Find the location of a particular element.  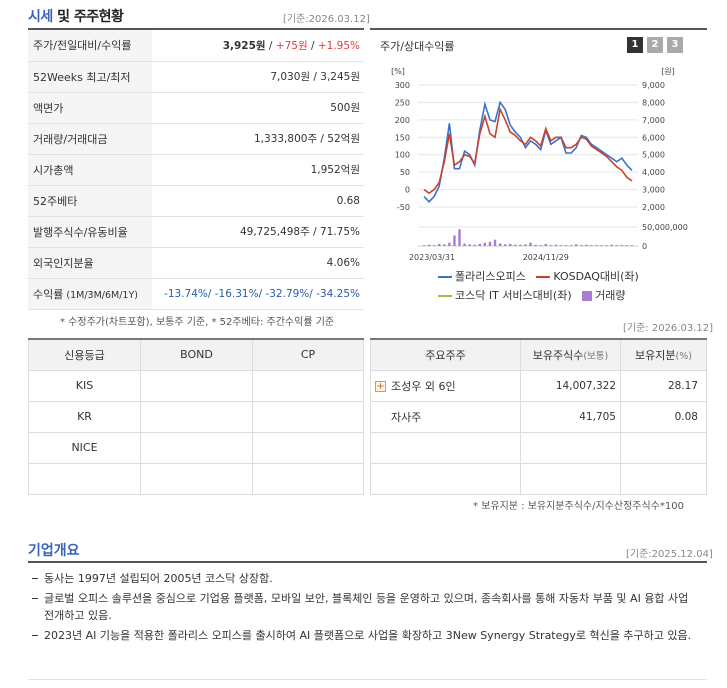

info-row: 시가총액 1,952억원 is located at coordinates (196, 170).